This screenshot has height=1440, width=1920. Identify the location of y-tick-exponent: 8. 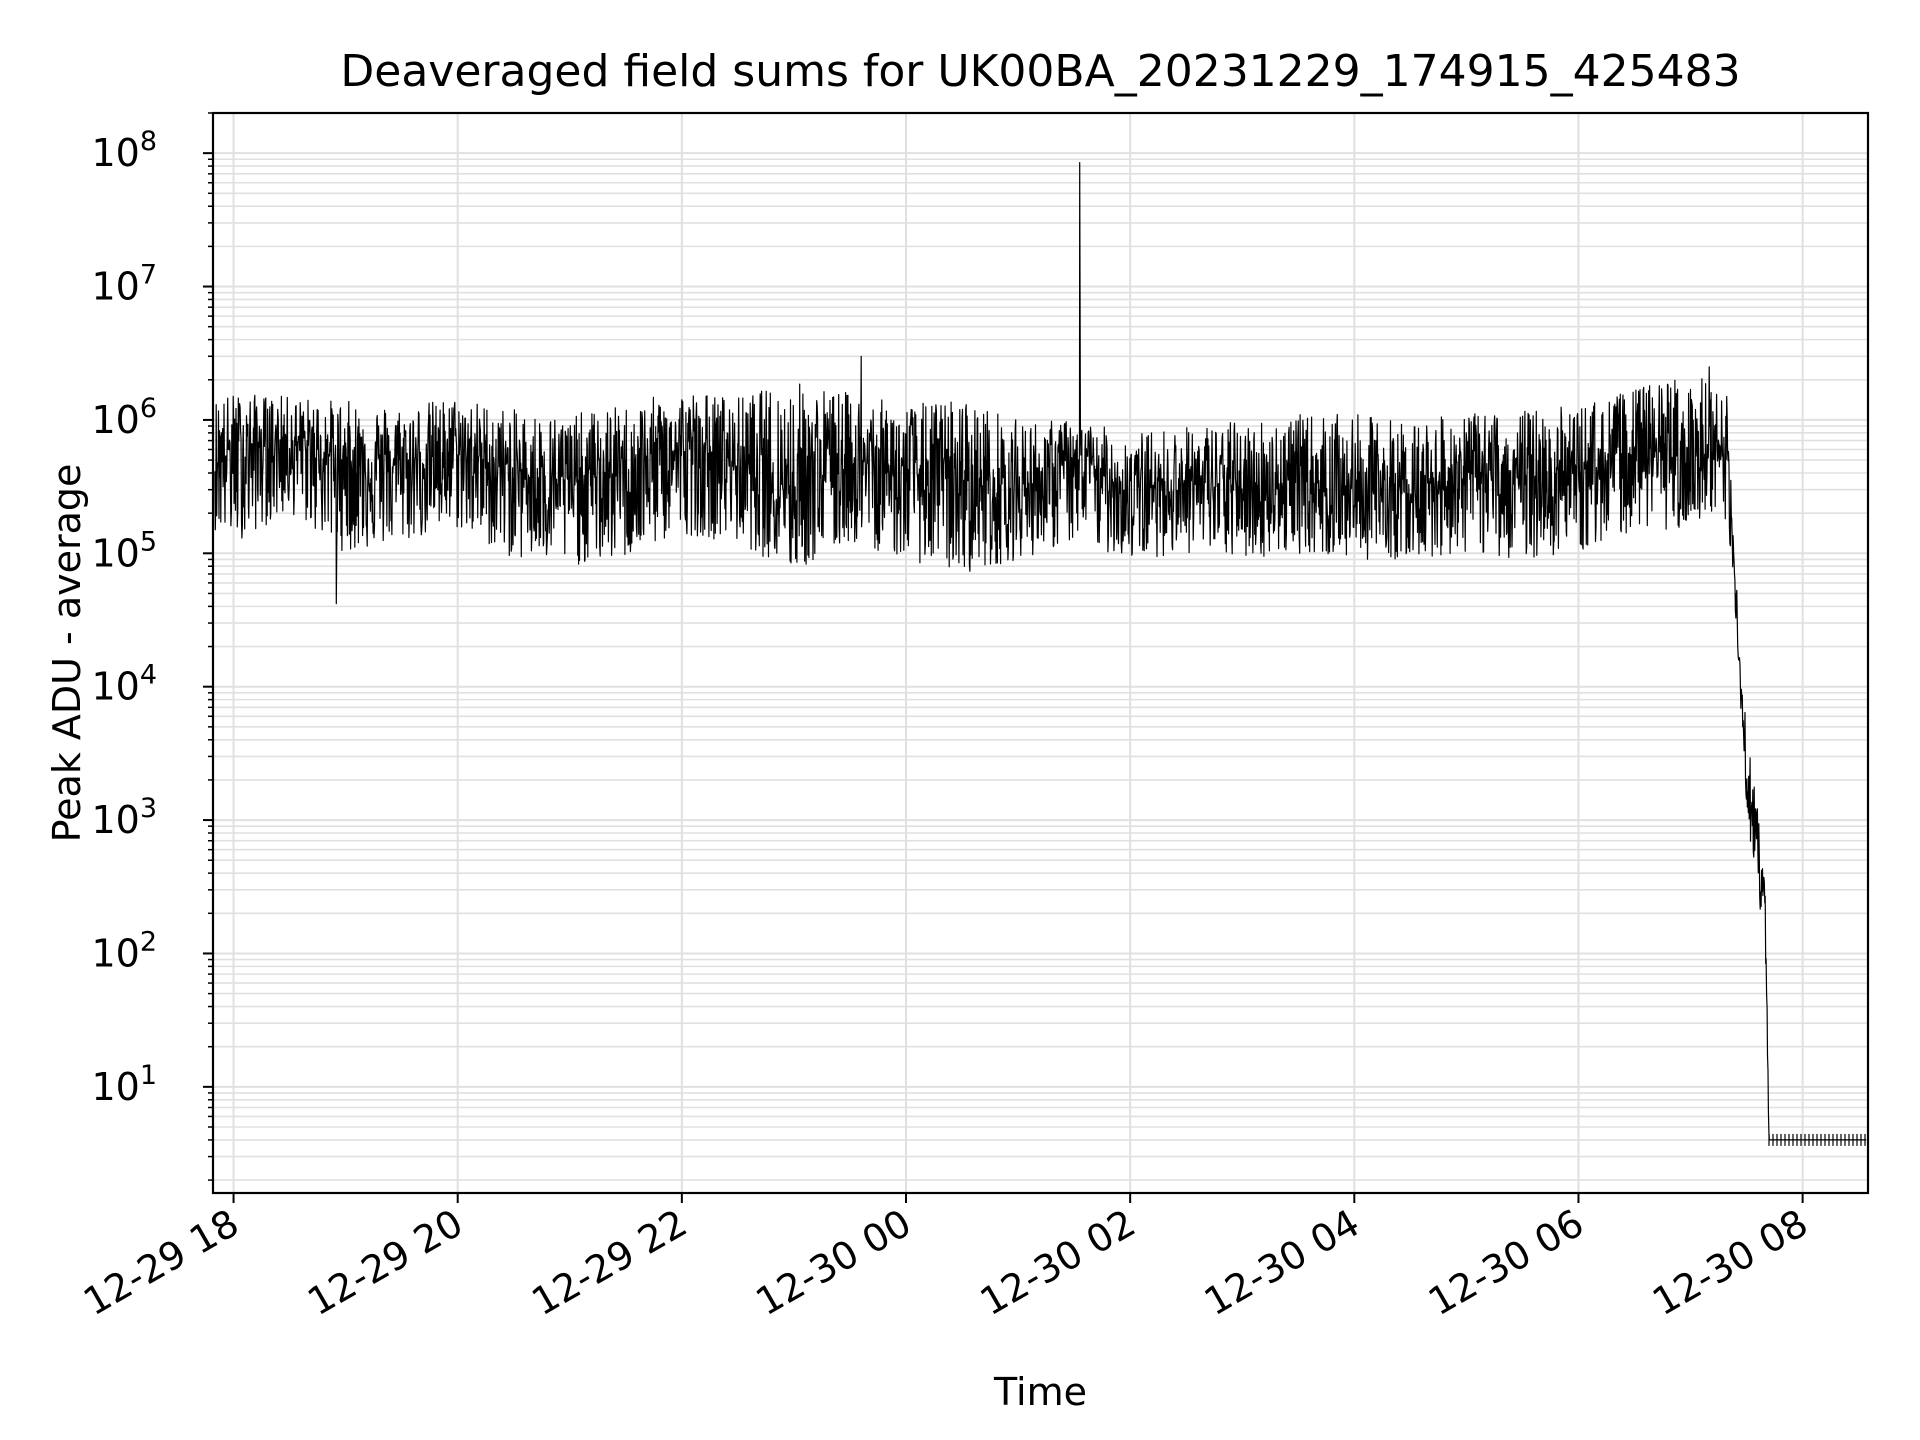
(148, 141).